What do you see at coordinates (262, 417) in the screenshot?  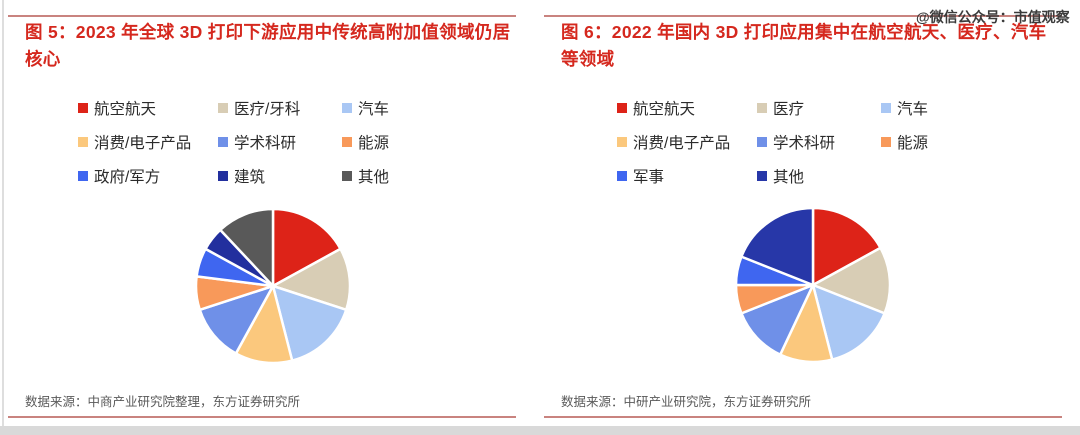 I see `figure-5-bottom-rule` at bounding box center [262, 417].